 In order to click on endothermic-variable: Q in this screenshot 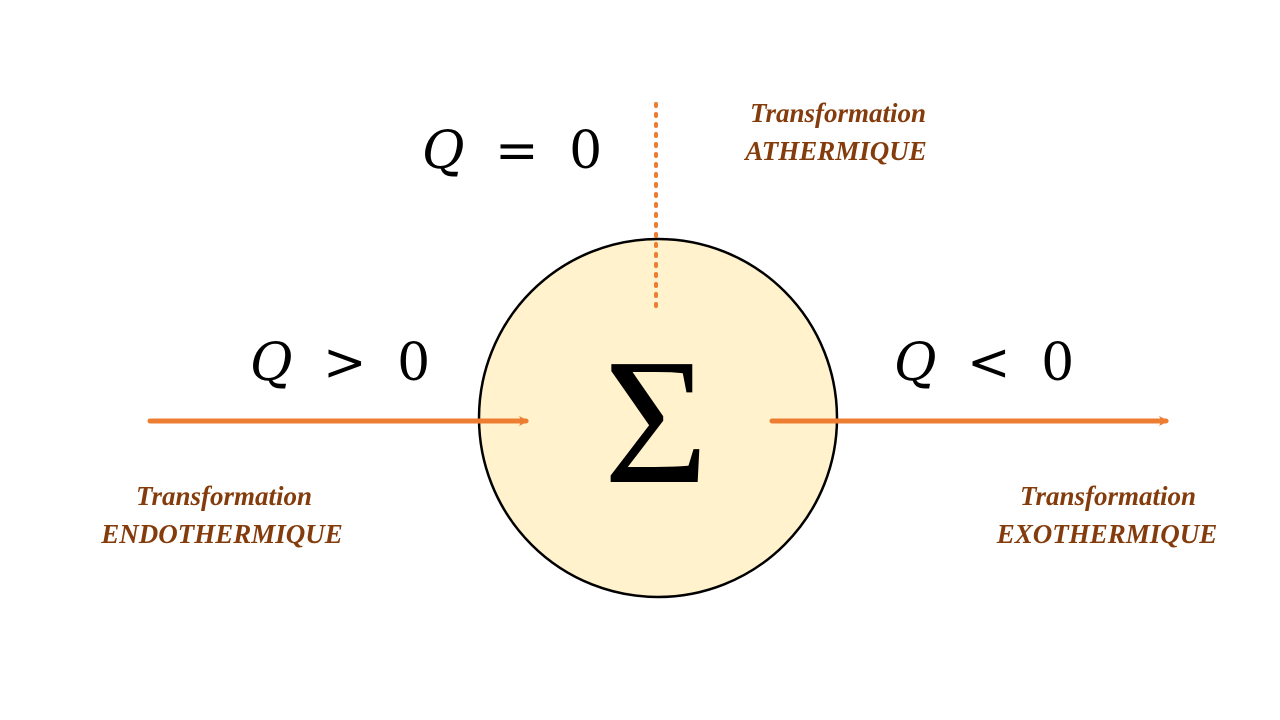, I will do `click(271, 363)`.